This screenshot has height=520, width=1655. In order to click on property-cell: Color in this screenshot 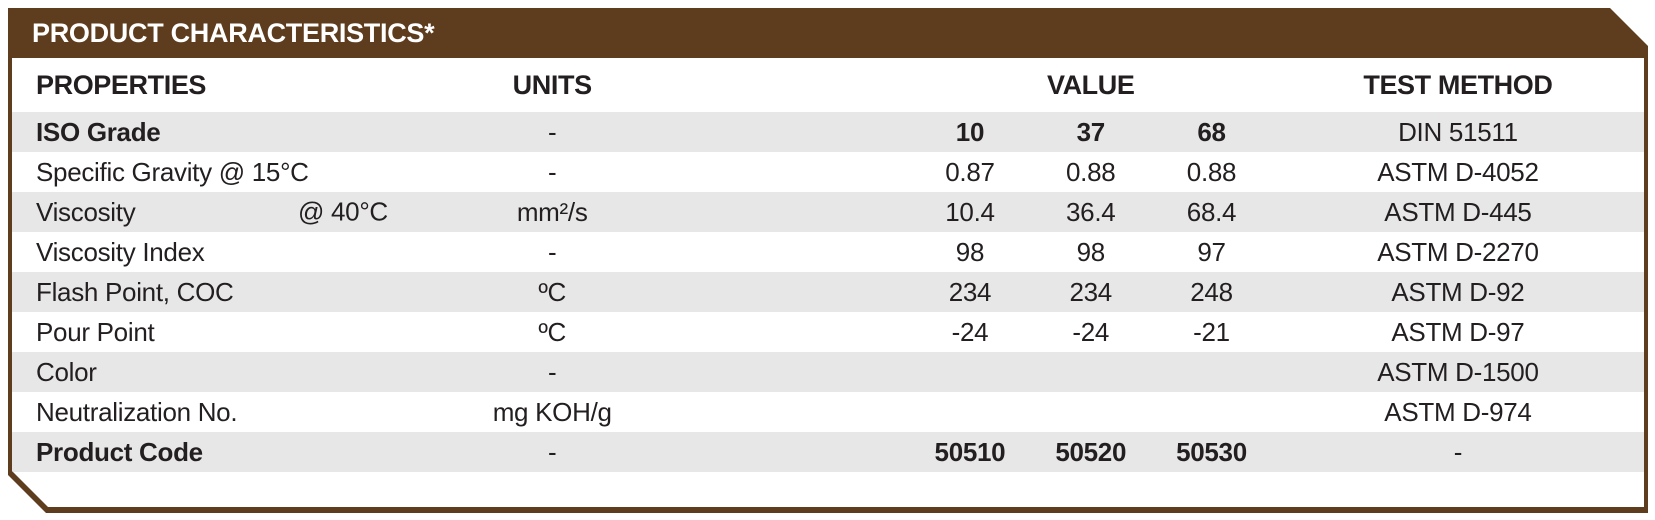, I will do `click(66, 371)`.